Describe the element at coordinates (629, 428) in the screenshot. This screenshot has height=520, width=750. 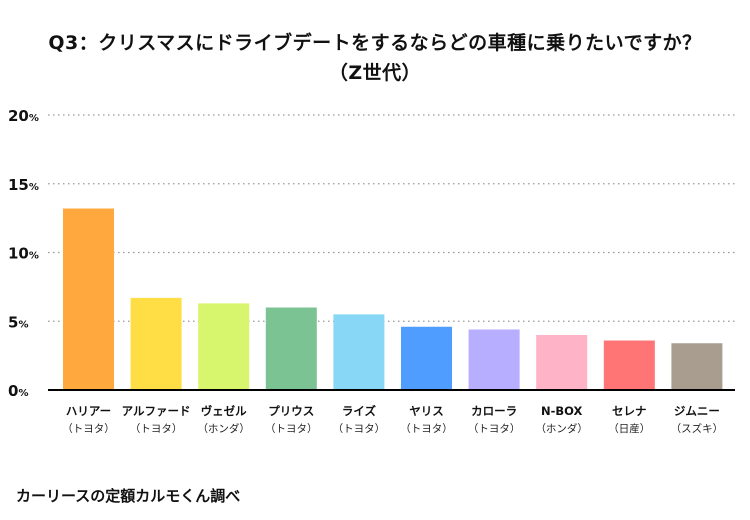
I see `x-tick-maker-label: （日産）` at that location.